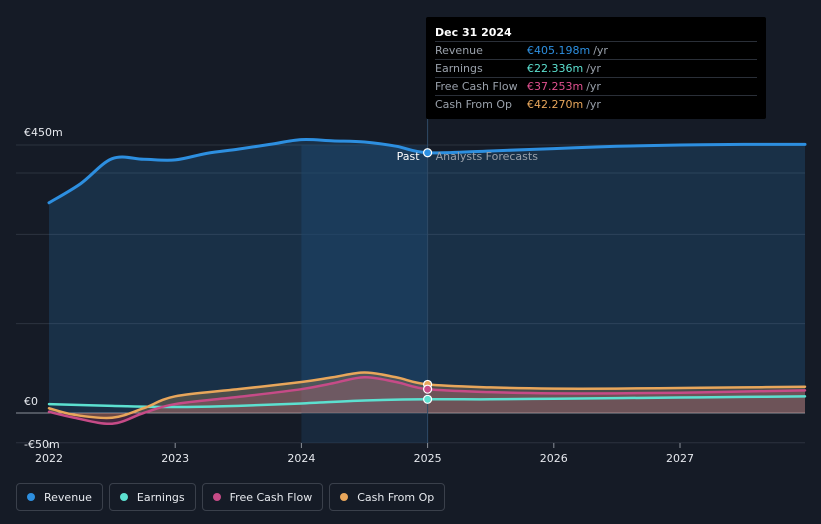 This screenshot has width=821, height=524. I want to click on free-cash-flow-line, so click(427, 401).